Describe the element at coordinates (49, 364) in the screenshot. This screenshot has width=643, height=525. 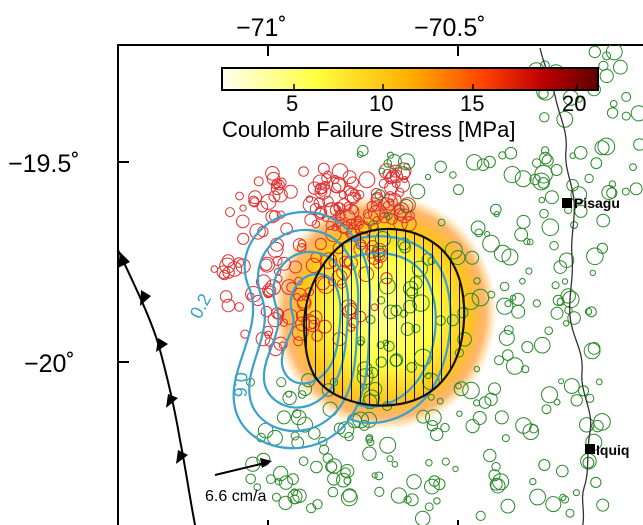
I see `lat-tick-label: −20˚` at that location.